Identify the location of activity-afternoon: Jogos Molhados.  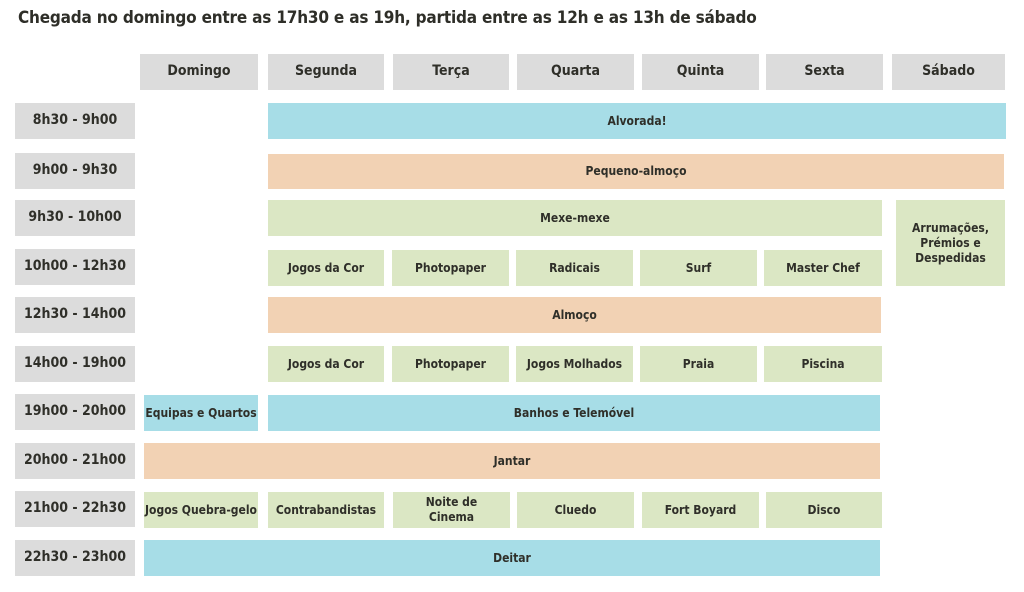
(574, 364).